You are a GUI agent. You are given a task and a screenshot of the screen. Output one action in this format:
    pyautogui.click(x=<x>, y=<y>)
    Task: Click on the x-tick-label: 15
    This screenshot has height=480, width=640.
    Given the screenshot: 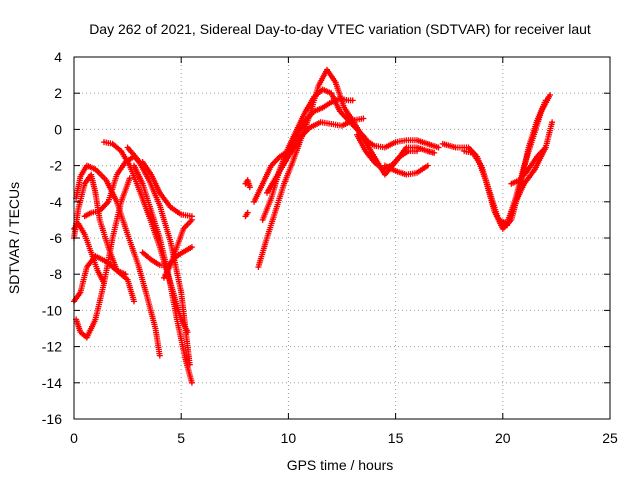 What is the action you would take?
    pyautogui.click(x=396, y=438)
    